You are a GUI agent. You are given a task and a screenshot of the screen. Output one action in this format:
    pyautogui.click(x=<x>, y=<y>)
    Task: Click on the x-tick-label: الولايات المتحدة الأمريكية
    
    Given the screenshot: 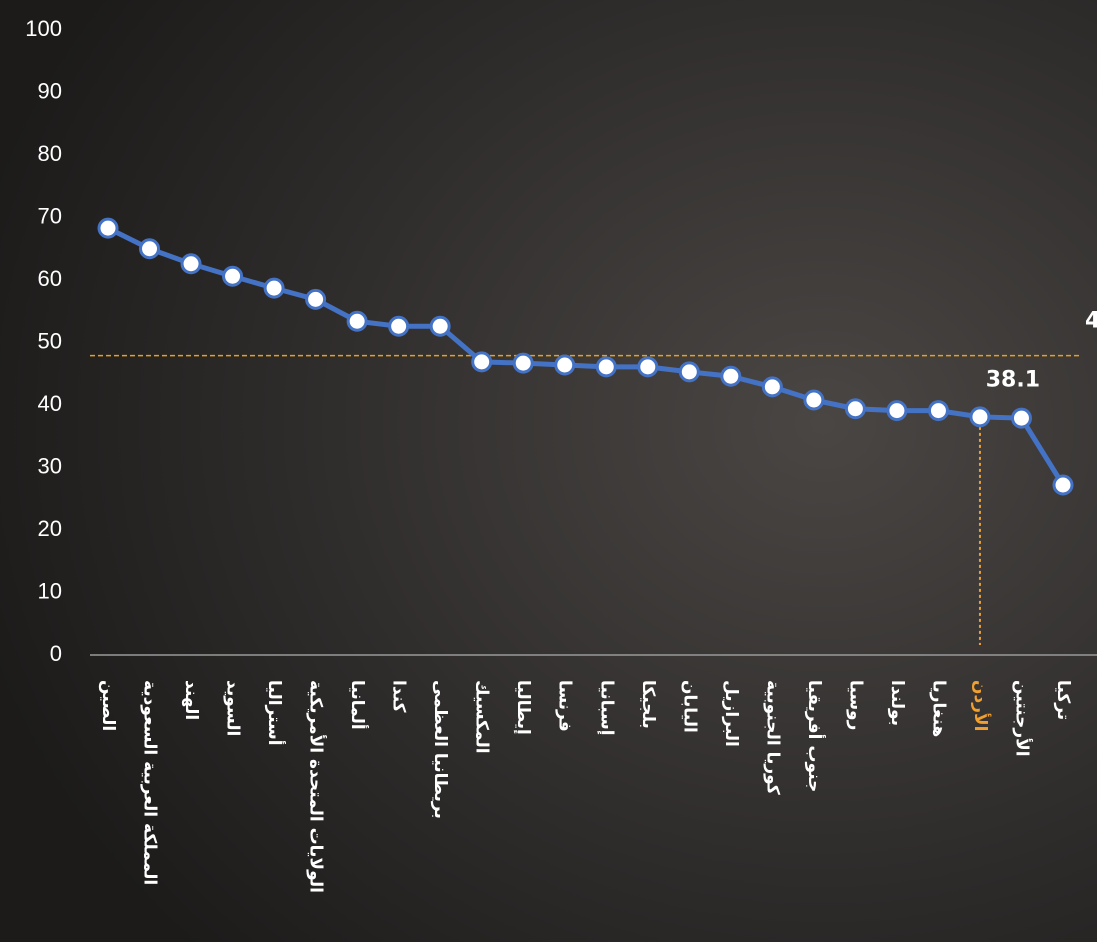 What is the action you would take?
    pyautogui.click(x=316, y=786)
    